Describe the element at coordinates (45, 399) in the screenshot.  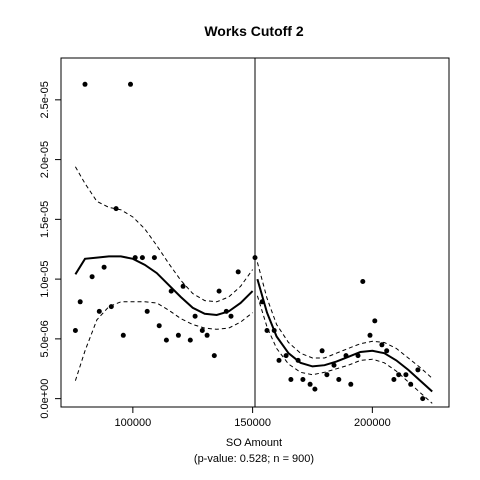
I see `y-tick-label: 0.0e+00` at that location.